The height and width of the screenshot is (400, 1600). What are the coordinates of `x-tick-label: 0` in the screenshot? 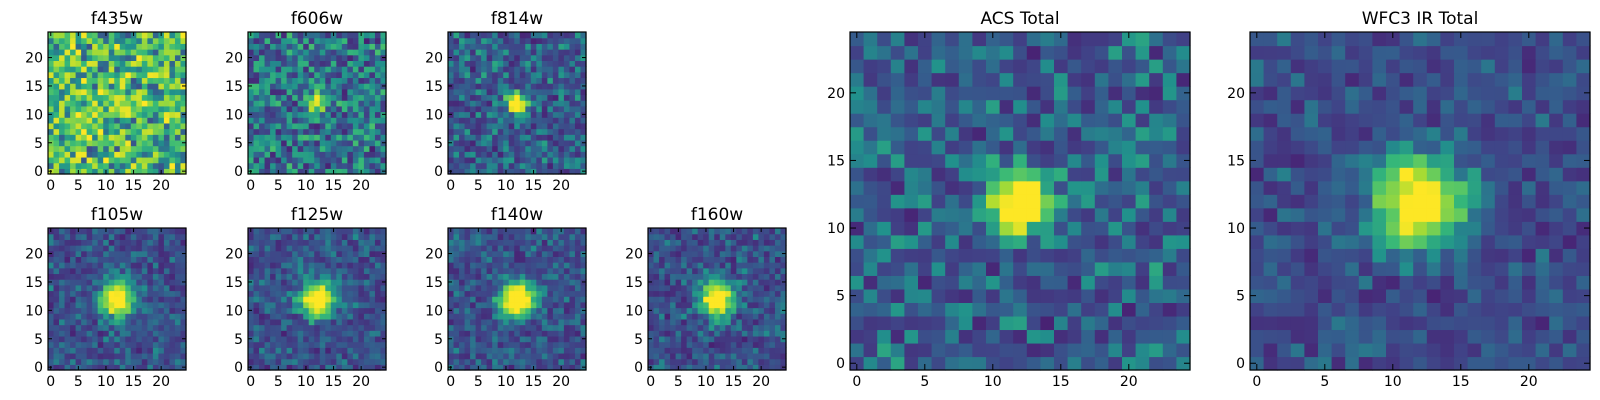 It's located at (50, 186).